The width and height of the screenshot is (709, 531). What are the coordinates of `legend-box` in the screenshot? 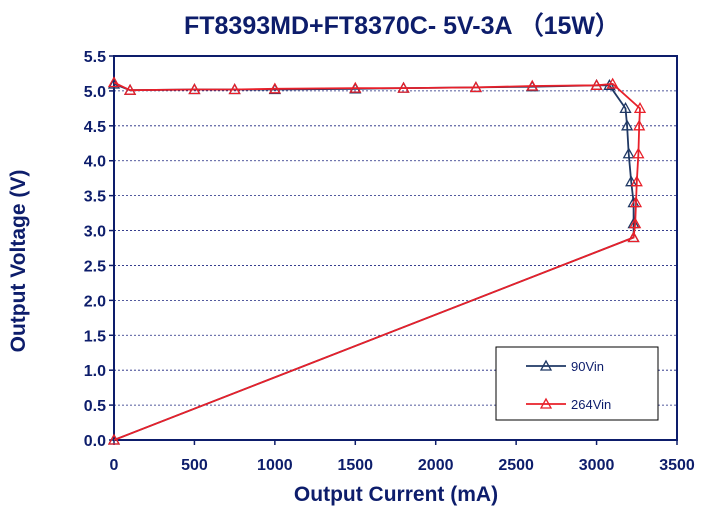 It's located at (577, 383).